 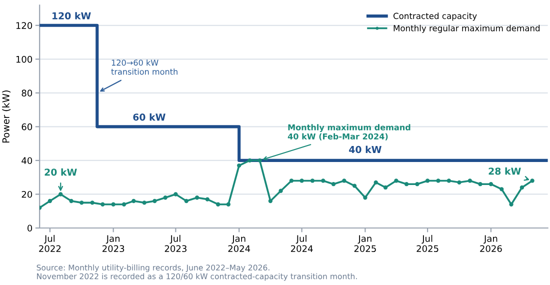 I want to click on y-tick-label: 100, so click(x=24, y=59).